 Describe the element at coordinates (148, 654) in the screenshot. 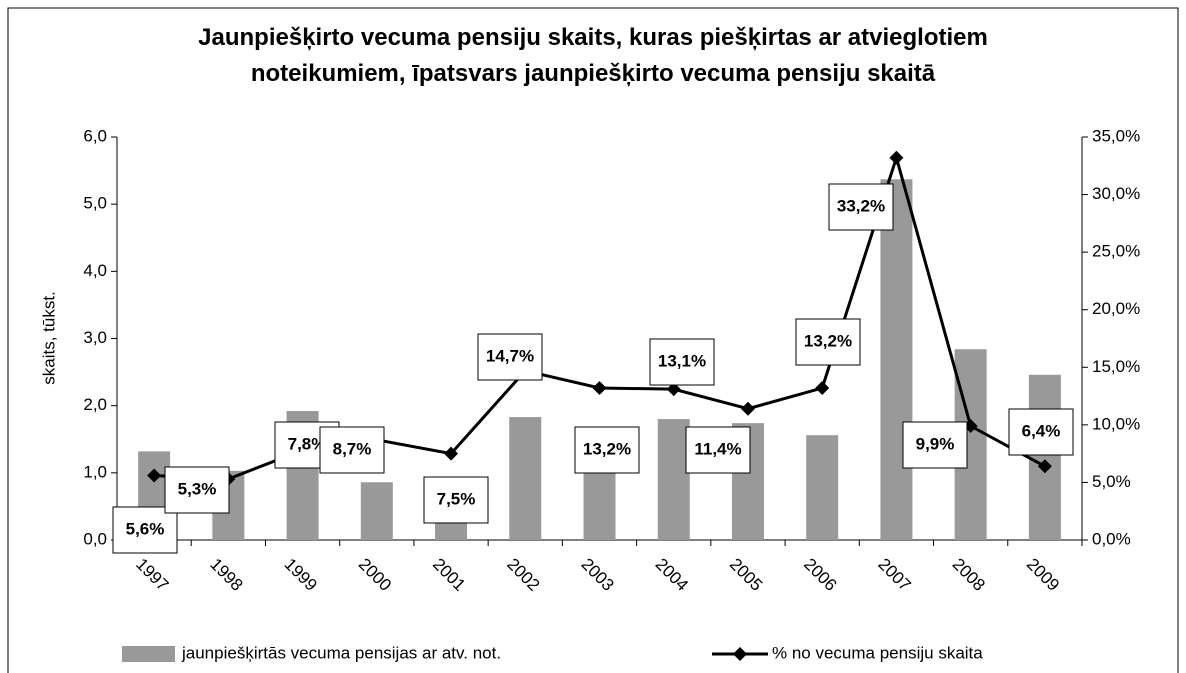

I see `legend-swatch` at that location.